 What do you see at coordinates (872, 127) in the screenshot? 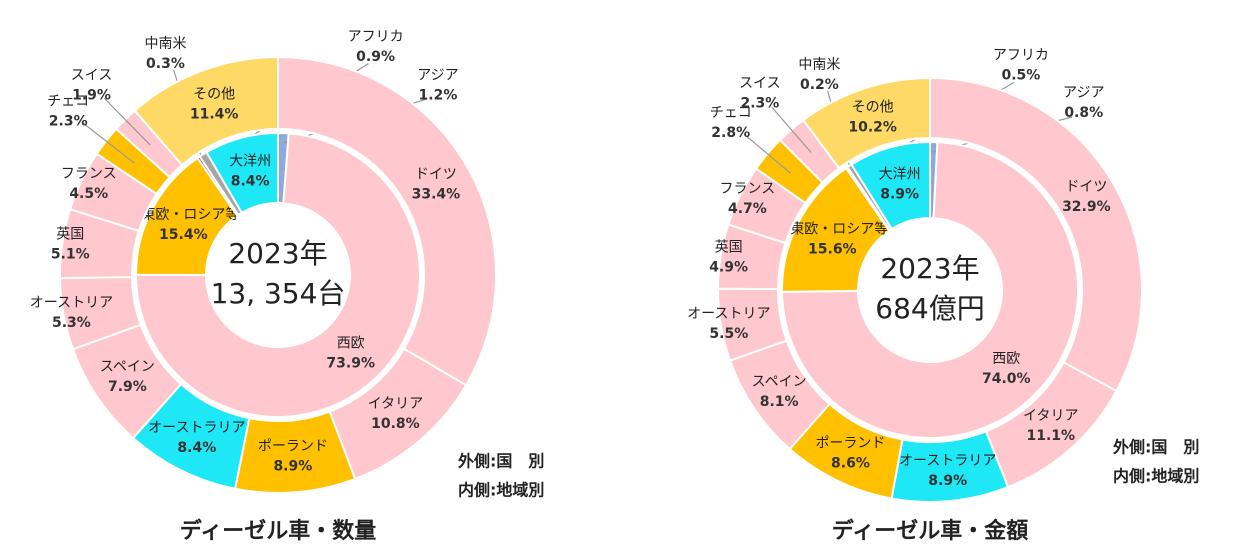
I see `slice-value: 10.2%` at bounding box center [872, 127].